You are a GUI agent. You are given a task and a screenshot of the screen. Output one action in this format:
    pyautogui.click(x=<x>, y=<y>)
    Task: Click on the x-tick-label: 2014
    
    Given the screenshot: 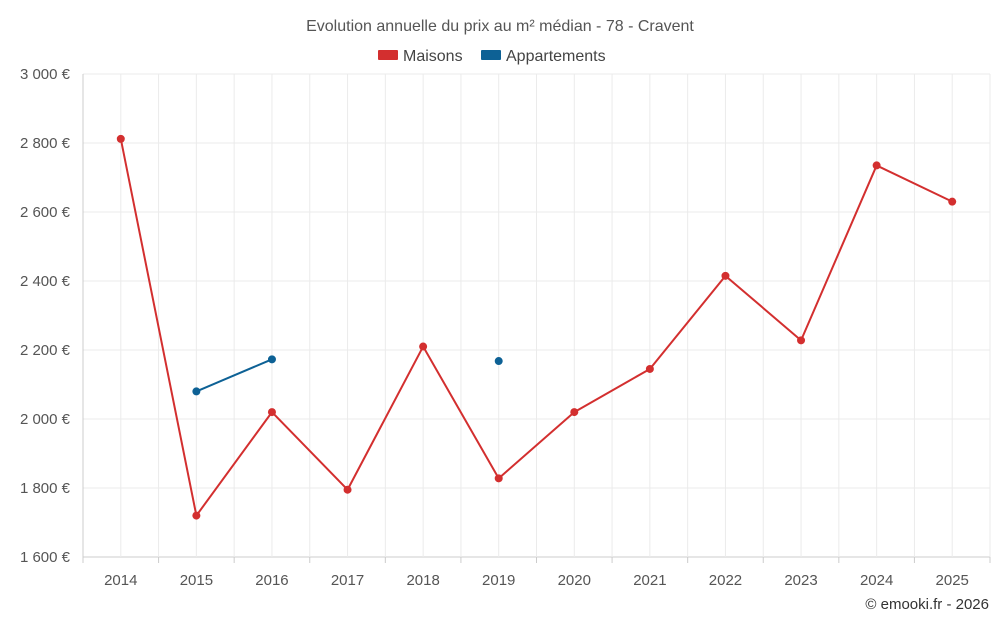 What is the action you would take?
    pyautogui.click(x=120, y=580)
    